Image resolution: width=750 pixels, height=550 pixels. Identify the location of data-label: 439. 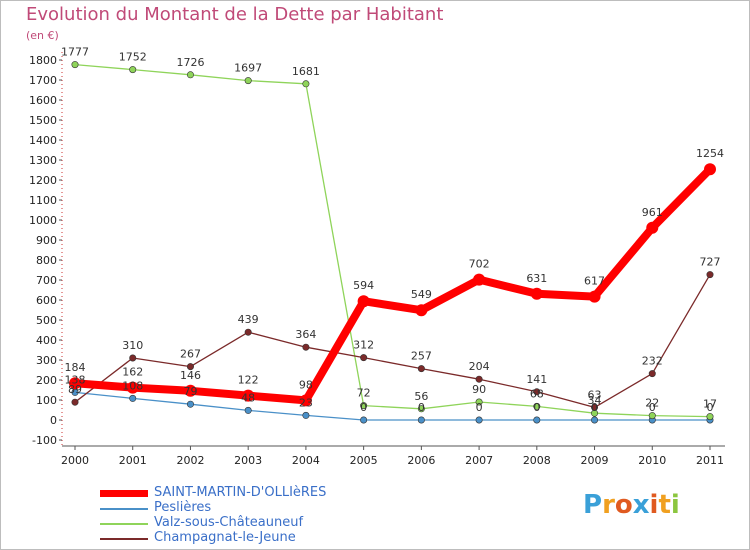
(248, 319).